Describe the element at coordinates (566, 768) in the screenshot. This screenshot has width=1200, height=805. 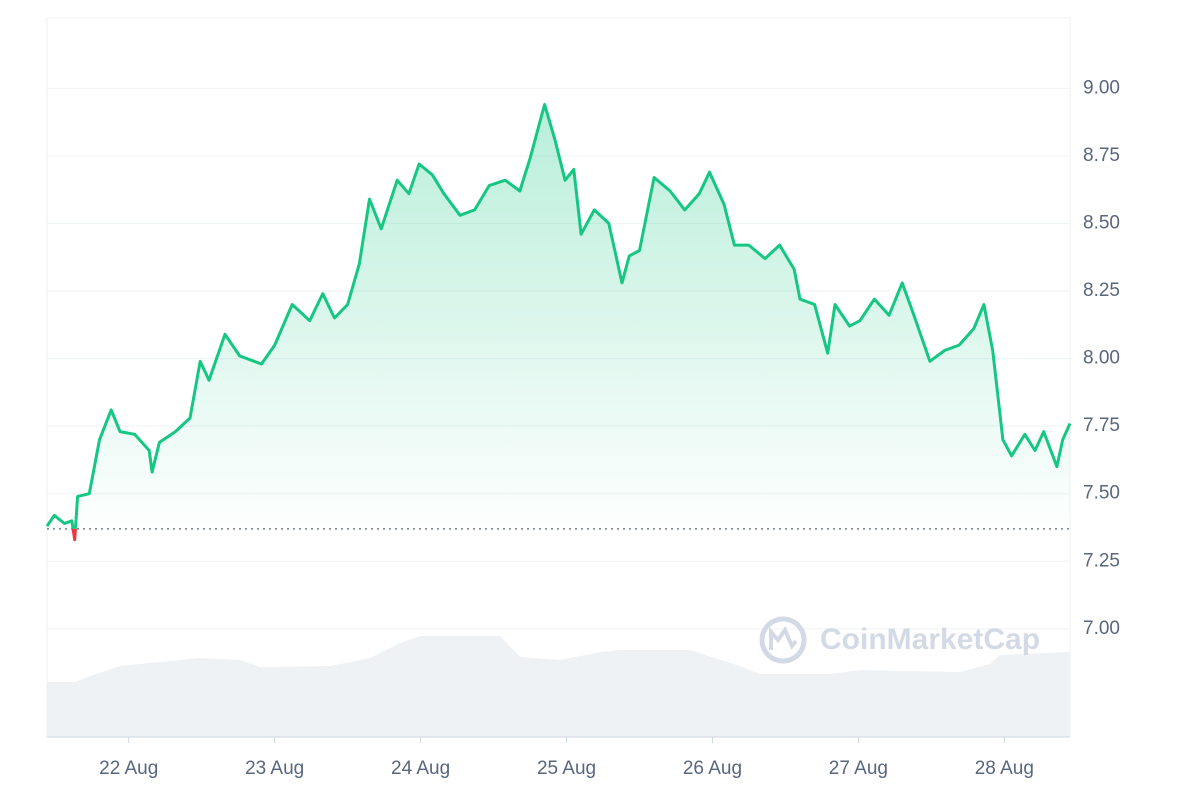
I see `x-tick-label: 25 Aug` at that location.